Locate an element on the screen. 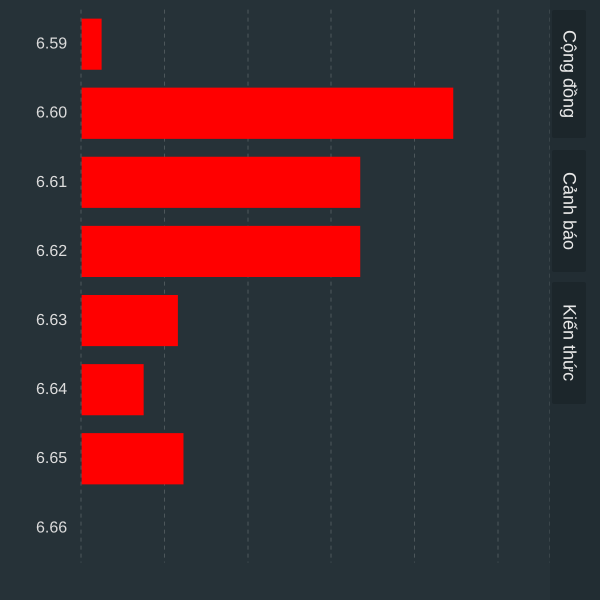 The width and height of the screenshot is (600, 600). y-tick-label: 6.65 is located at coordinates (52, 459).